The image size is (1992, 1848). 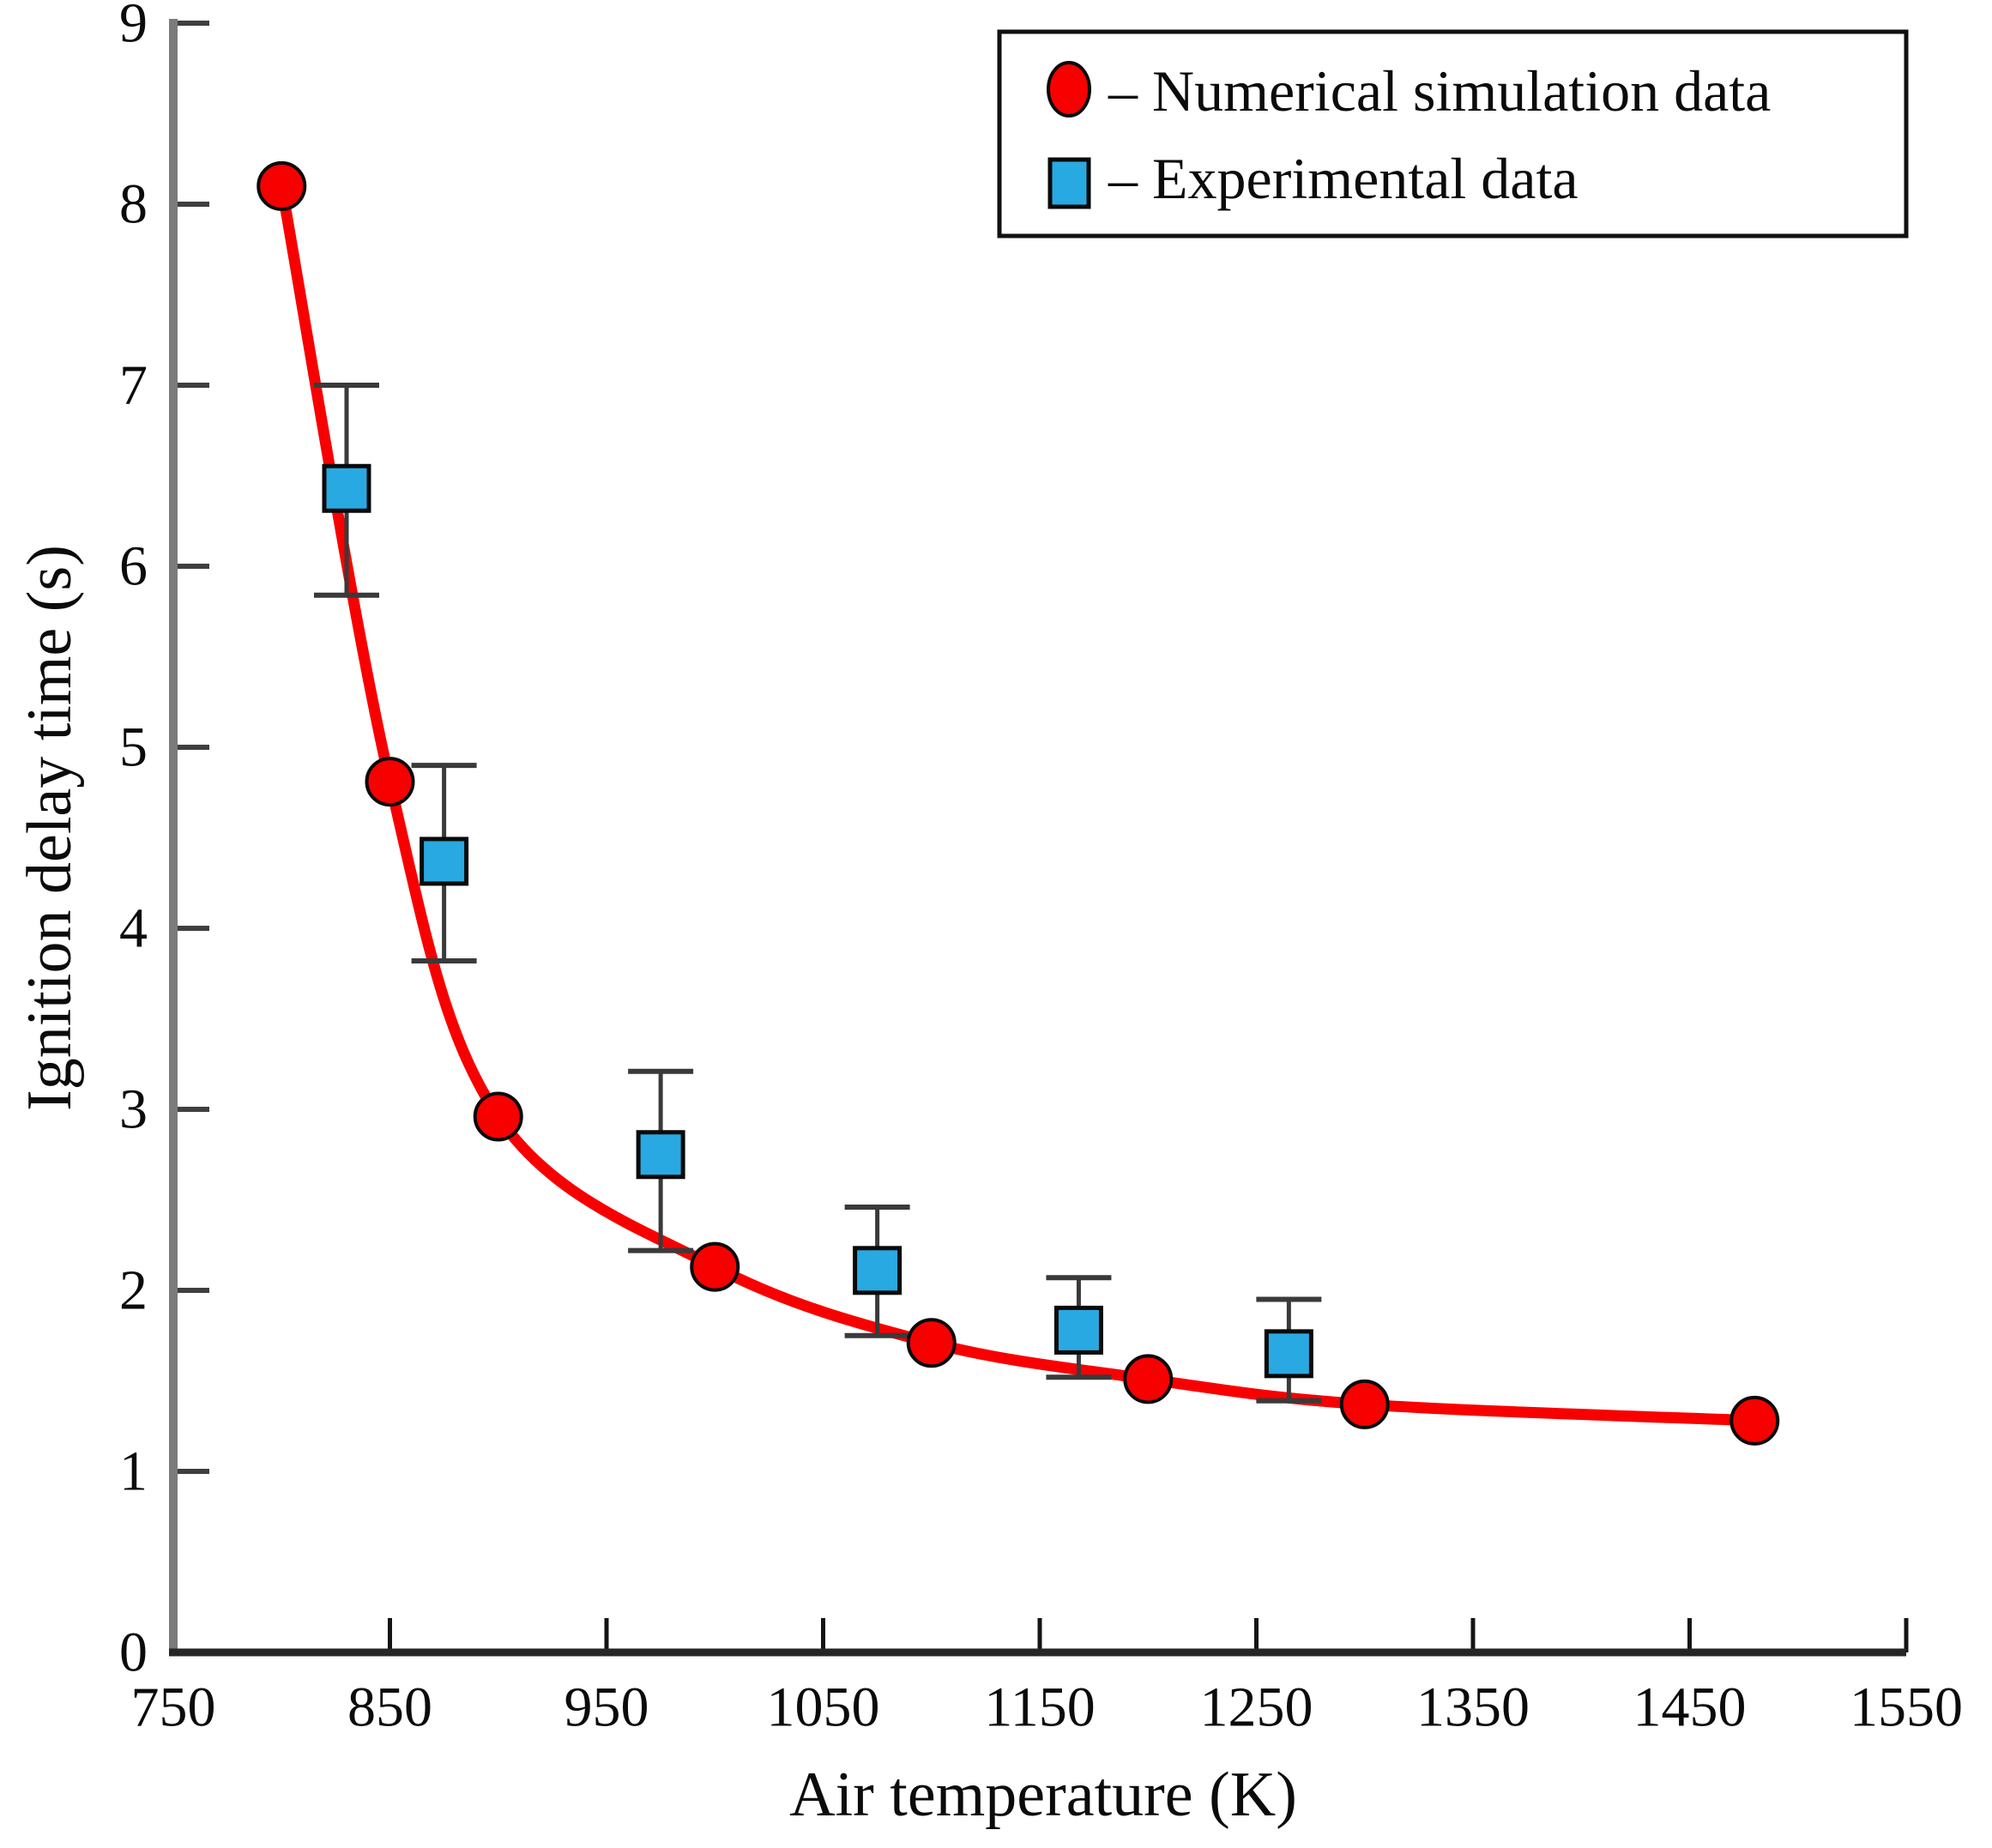 I want to click on y-tick-label: 1, so click(x=133, y=1471).